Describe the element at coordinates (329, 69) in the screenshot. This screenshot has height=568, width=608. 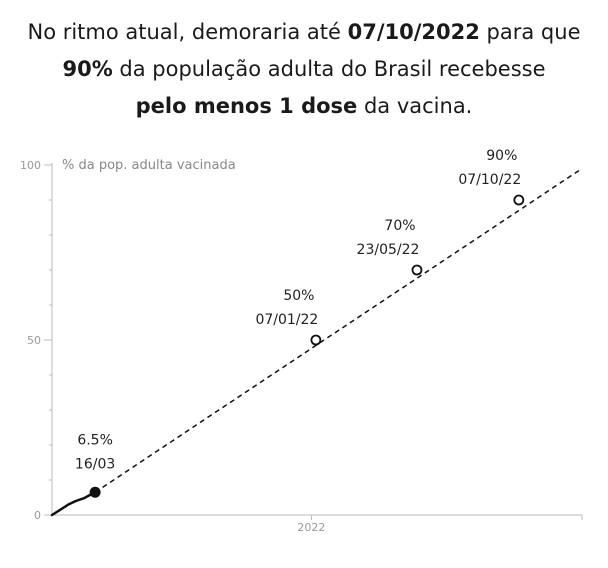
I see `headline-text-3: da população adulta do Brasil recebesse` at that location.